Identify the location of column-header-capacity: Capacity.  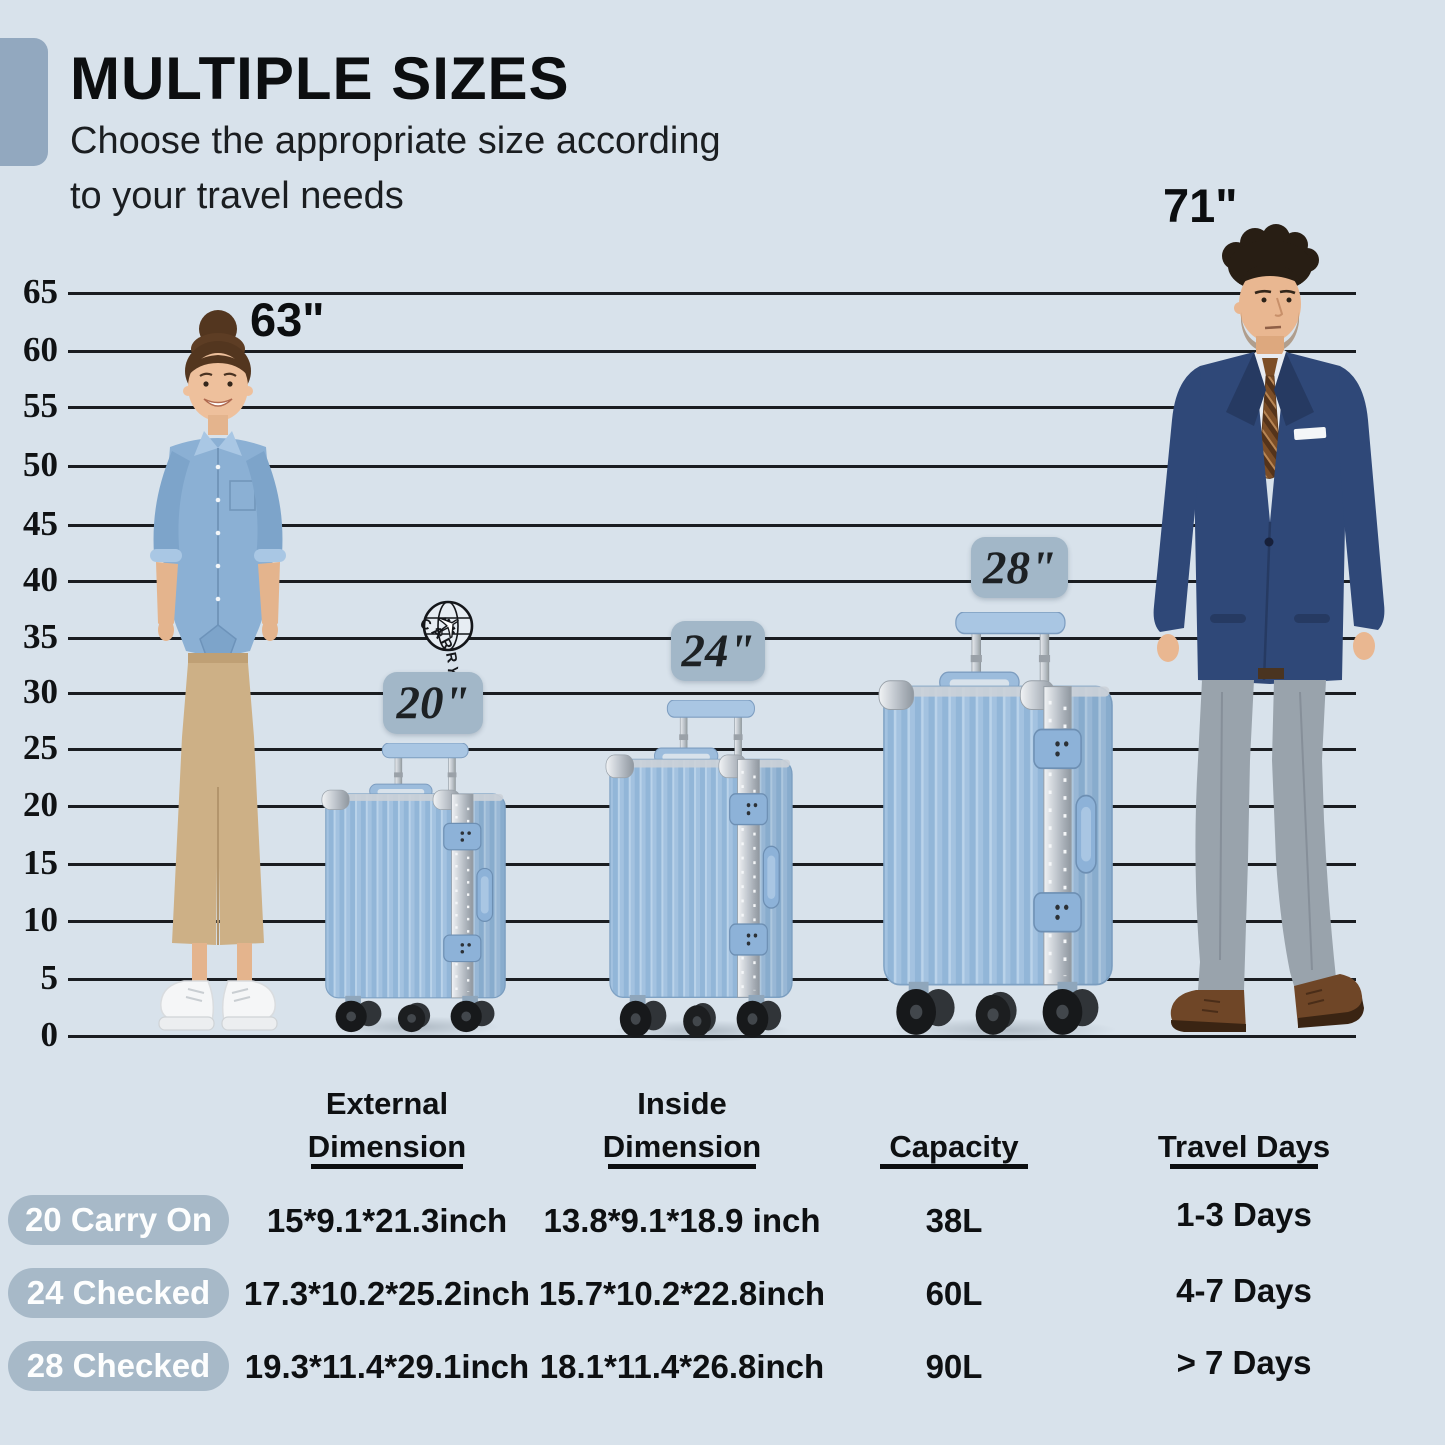
(953, 1146).